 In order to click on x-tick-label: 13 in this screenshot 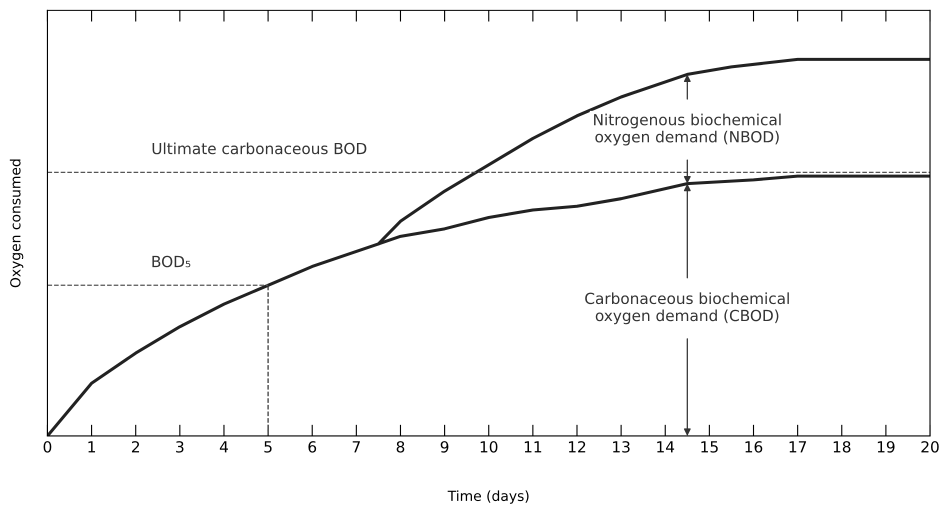, I will do `click(621, 447)`.